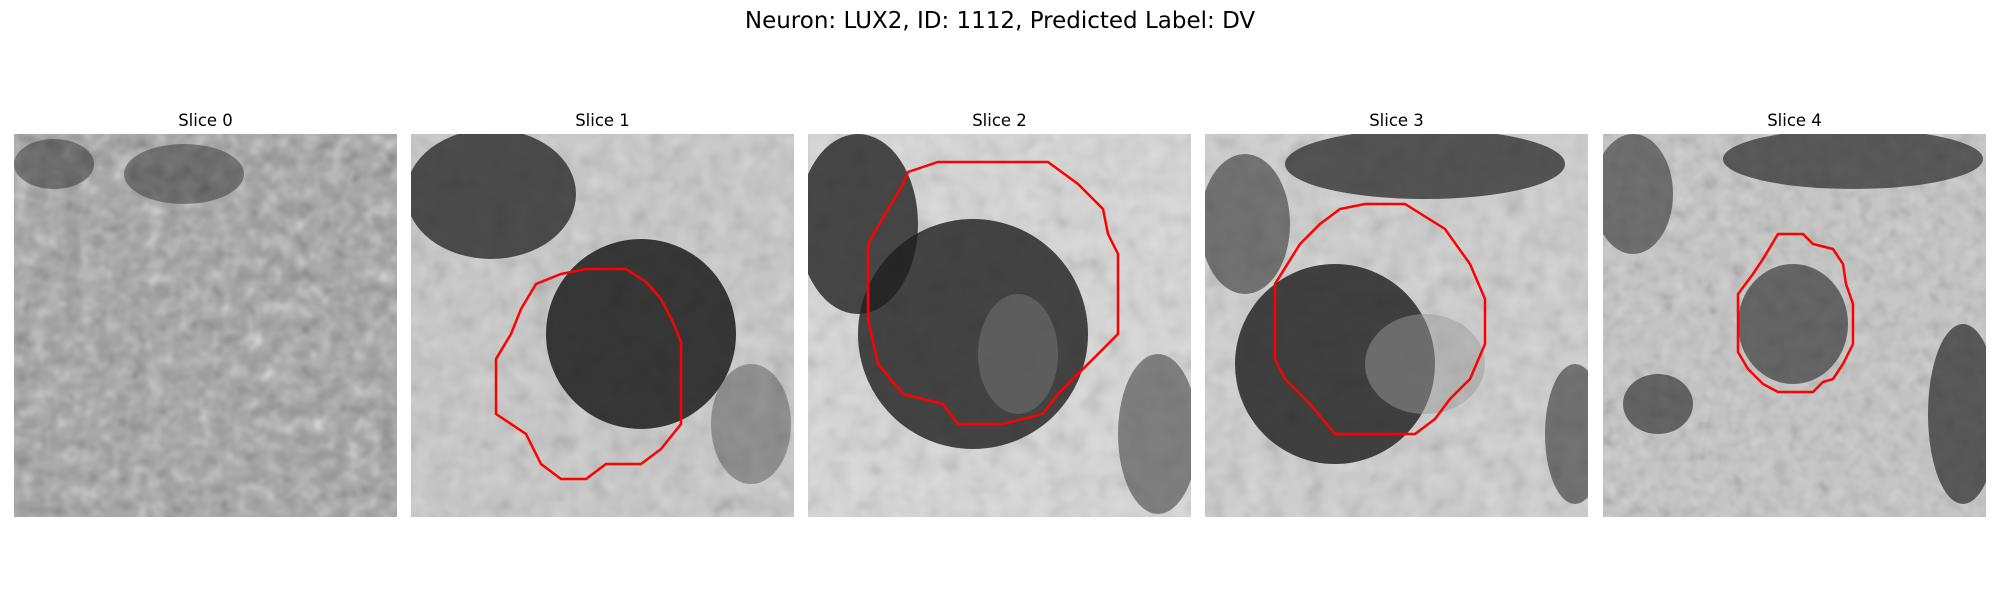 The width and height of the screenshot is (2000, 600). Describe the element at coordinates (602, 120) in the screenshot. I see `slice-title: Slice 1` at that location.